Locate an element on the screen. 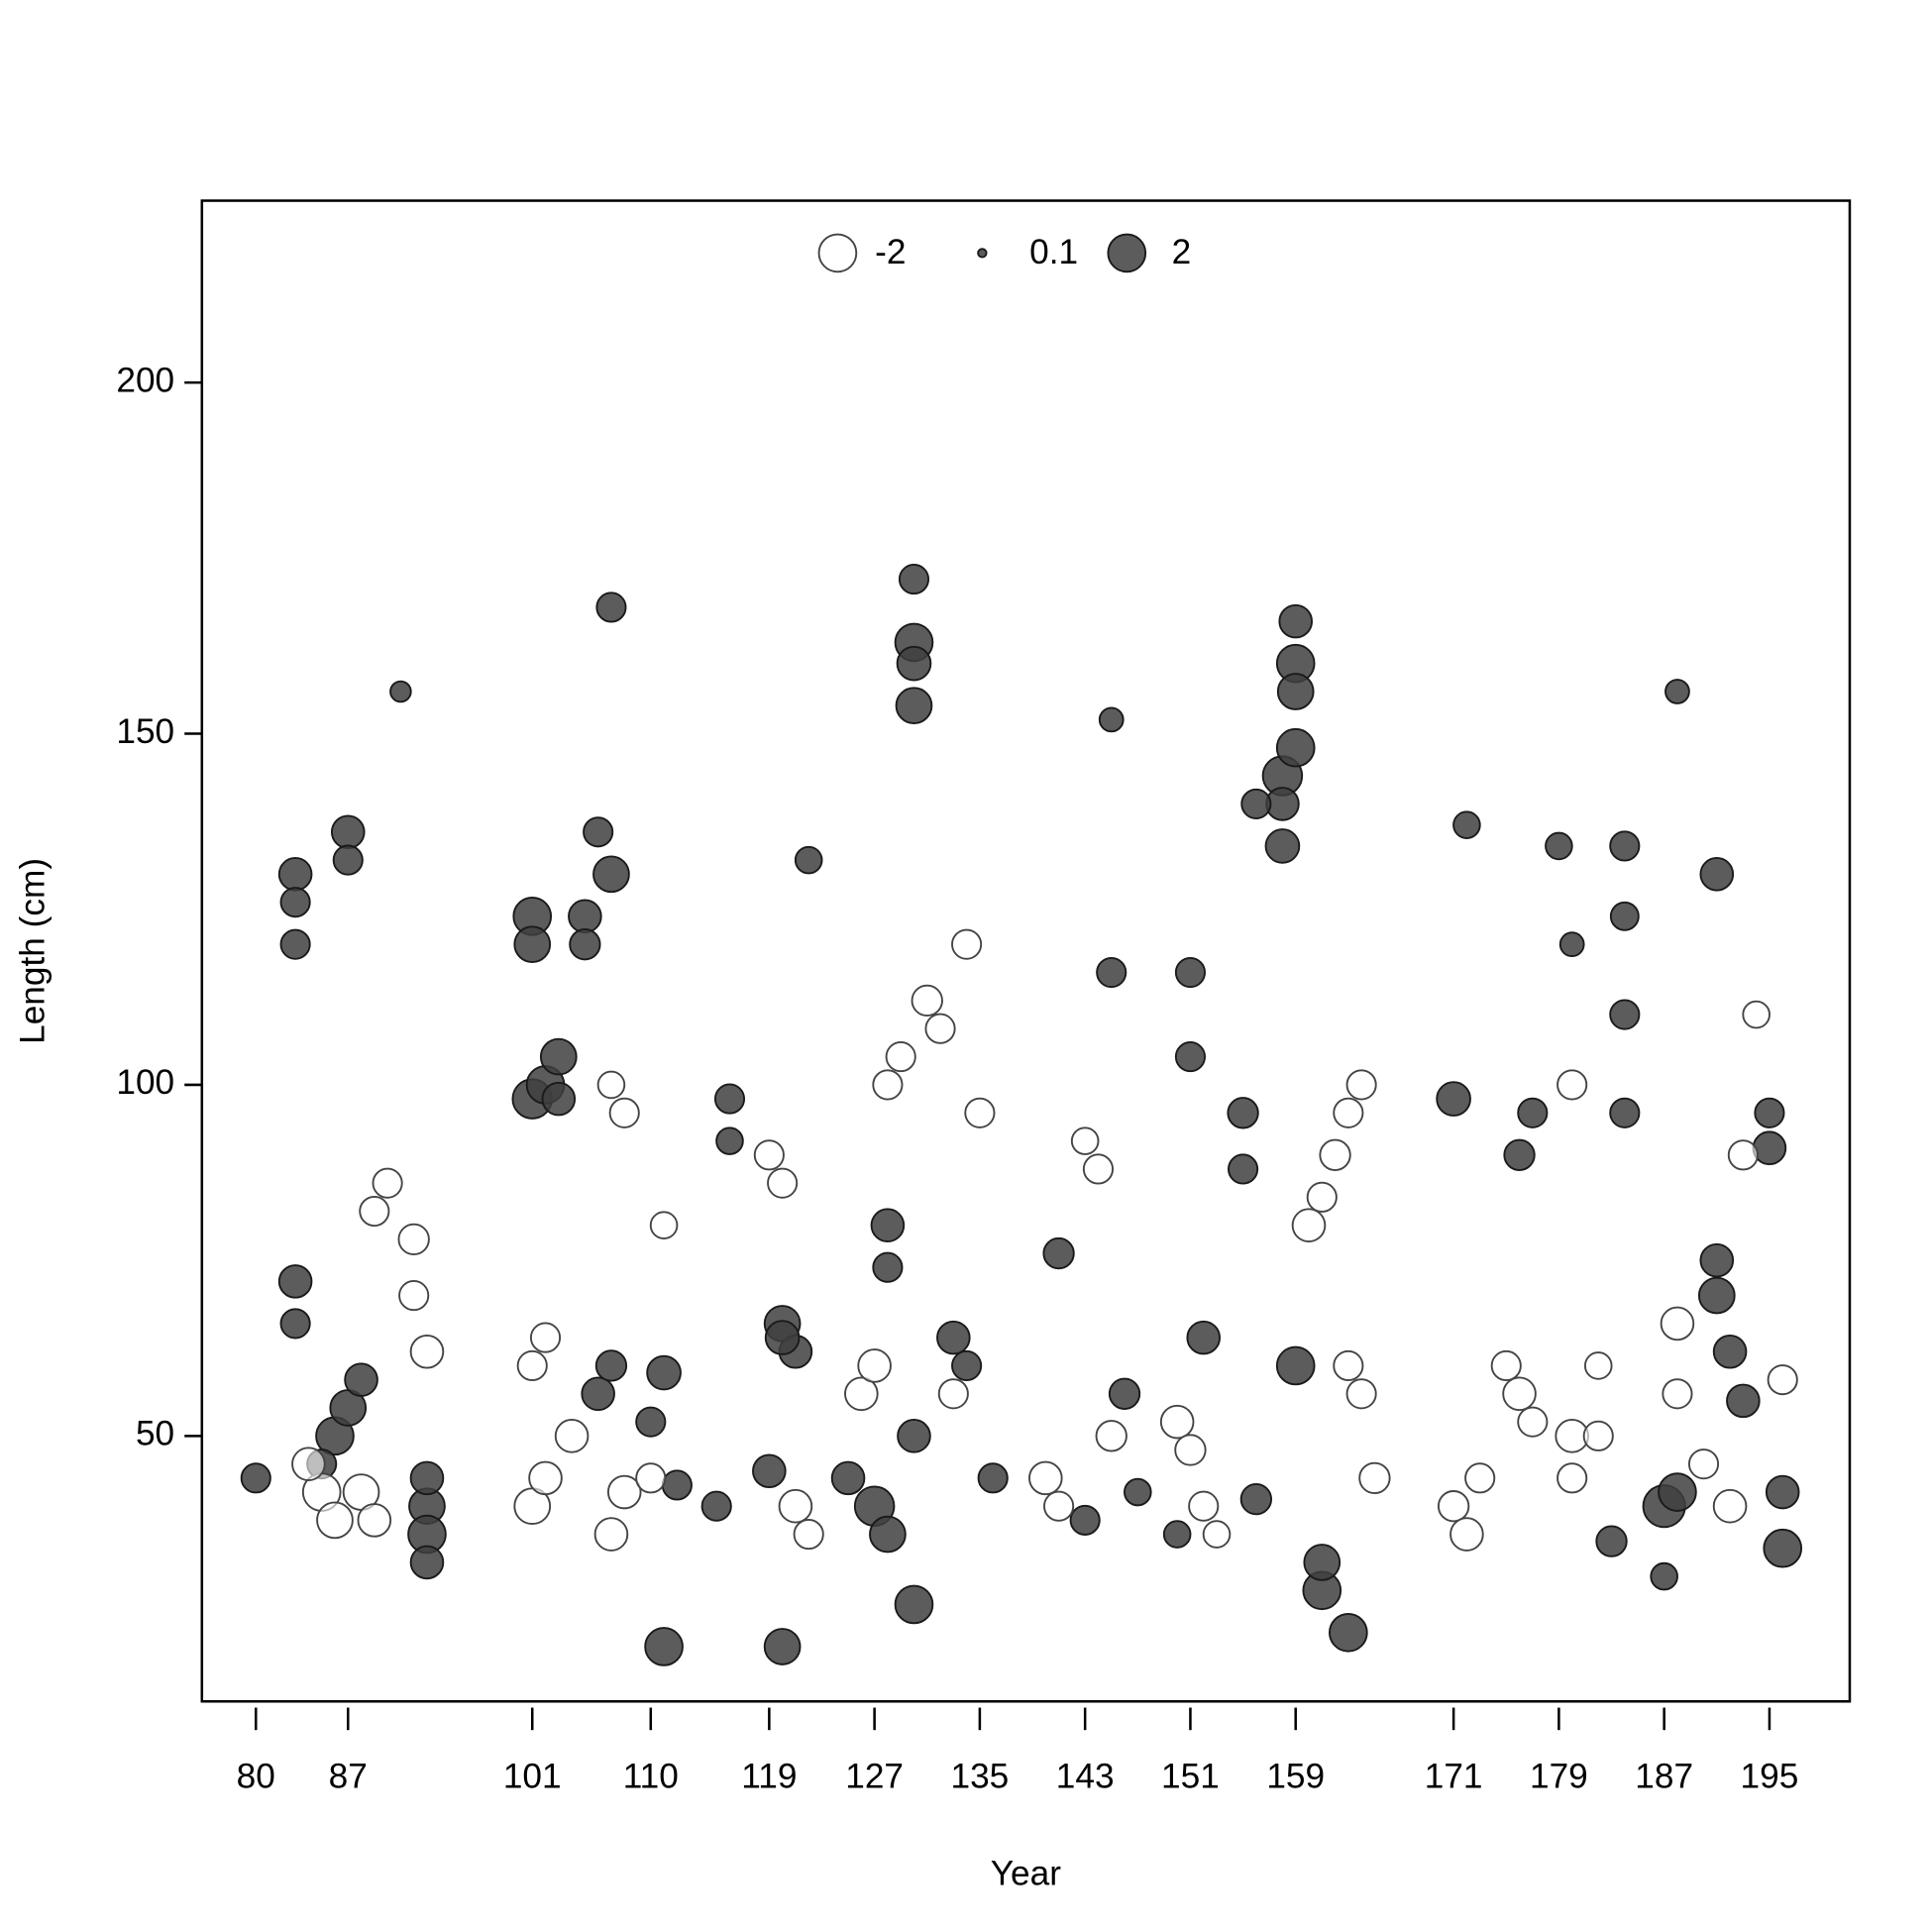  x-tick-label: 179 is located at coordinates (1559, 1777).